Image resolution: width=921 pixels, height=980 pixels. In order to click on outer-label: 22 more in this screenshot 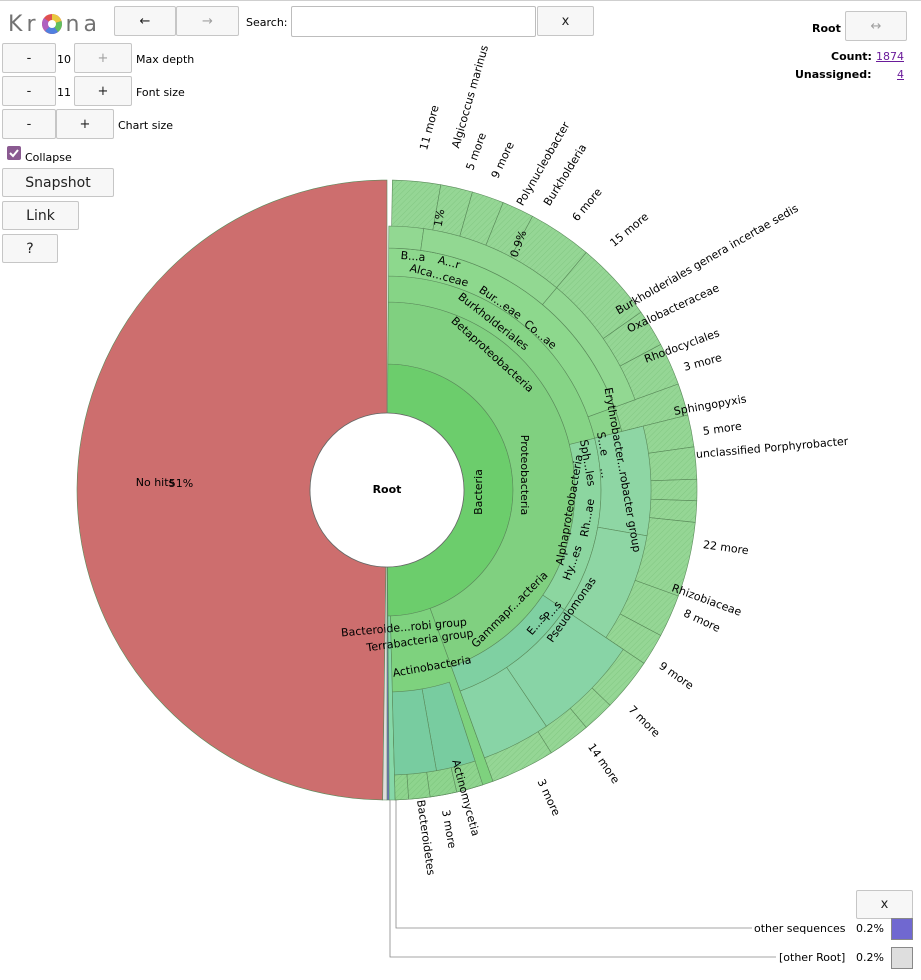, I will do `click(726, 547)`.